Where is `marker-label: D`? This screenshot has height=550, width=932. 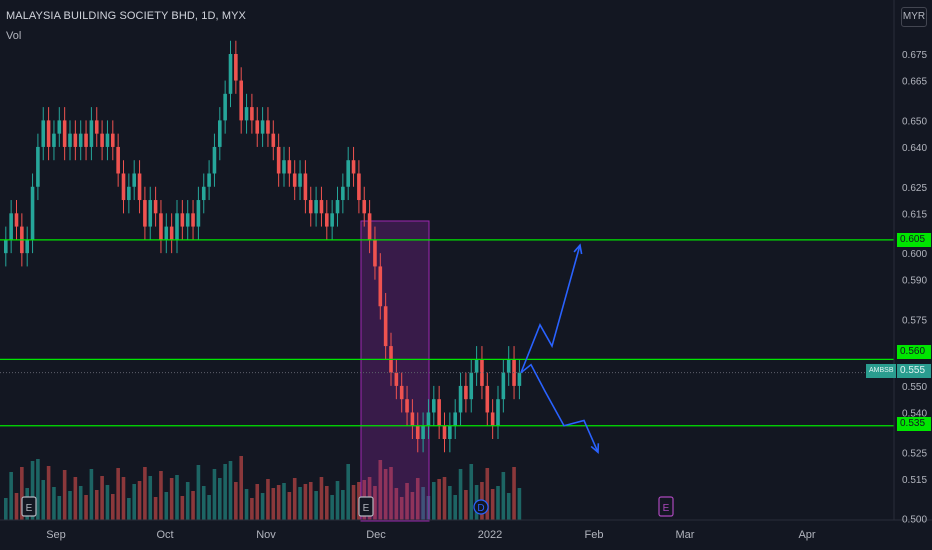
marker-label: D is located at coordinates (480, 508).